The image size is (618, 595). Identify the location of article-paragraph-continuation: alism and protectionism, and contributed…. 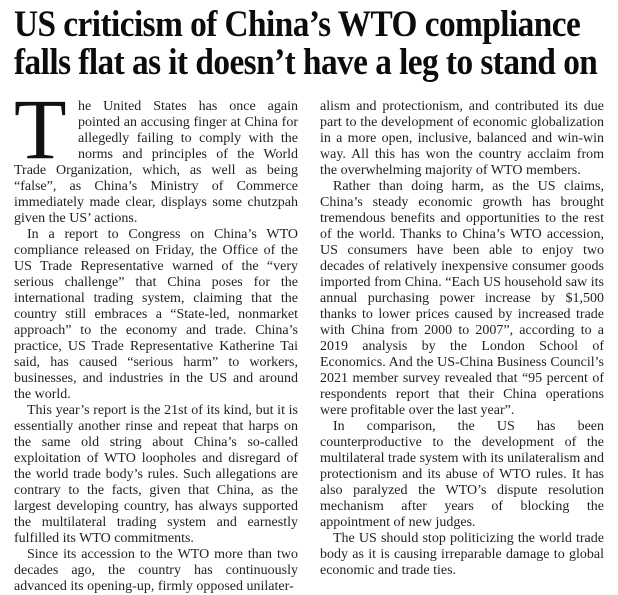
(462, 138).